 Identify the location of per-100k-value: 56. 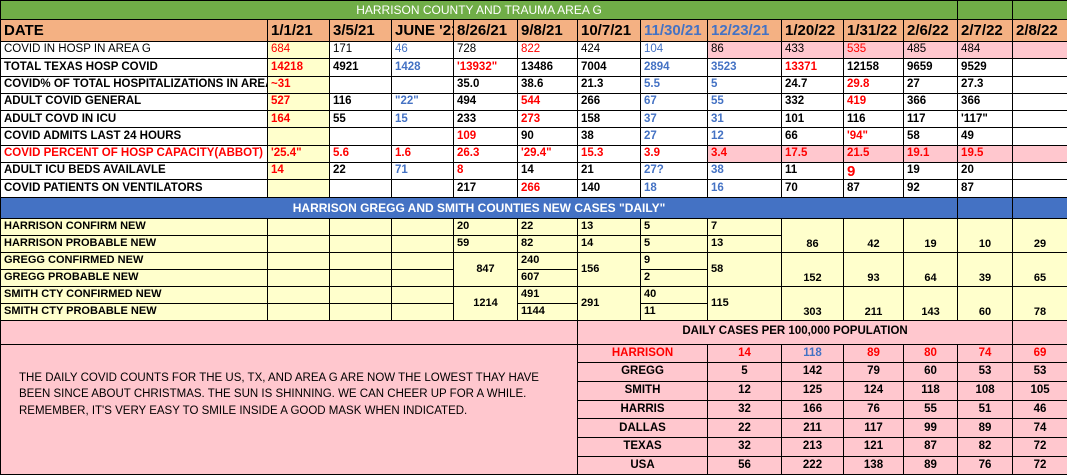
(744, 465).